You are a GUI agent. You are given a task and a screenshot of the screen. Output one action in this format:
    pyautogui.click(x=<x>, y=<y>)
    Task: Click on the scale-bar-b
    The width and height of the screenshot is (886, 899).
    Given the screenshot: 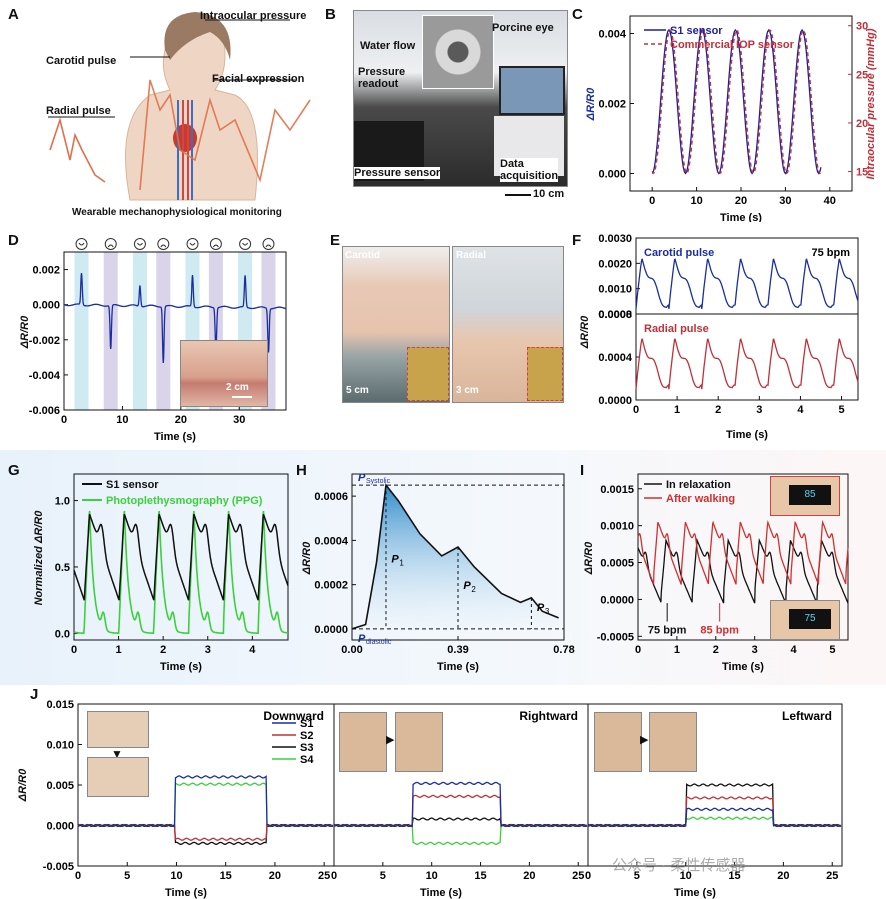 What is the action you would take?
    pyautogui.click(x=518, y=195)
    